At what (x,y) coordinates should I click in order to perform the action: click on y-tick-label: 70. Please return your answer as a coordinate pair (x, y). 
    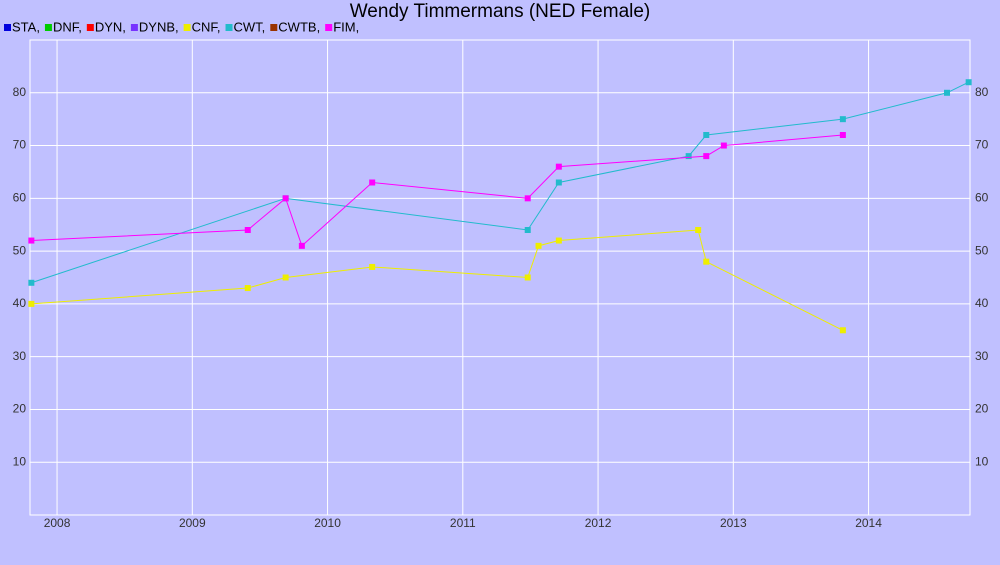
    Looking at the image, I should click on (20, 145).